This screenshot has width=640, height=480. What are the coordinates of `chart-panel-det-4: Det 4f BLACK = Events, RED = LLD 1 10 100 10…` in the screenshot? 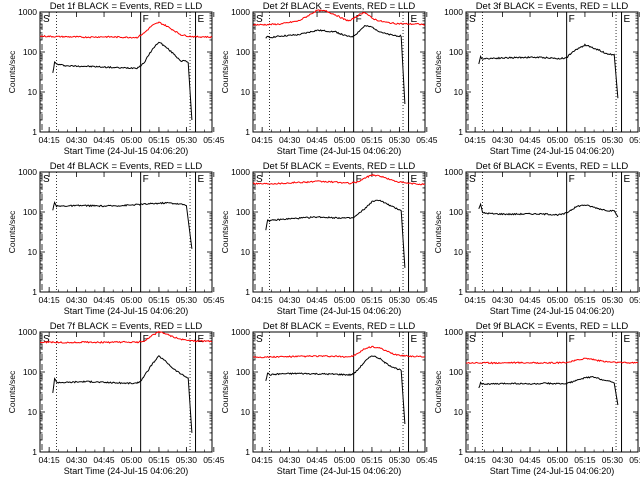 It's located at (116, 238).